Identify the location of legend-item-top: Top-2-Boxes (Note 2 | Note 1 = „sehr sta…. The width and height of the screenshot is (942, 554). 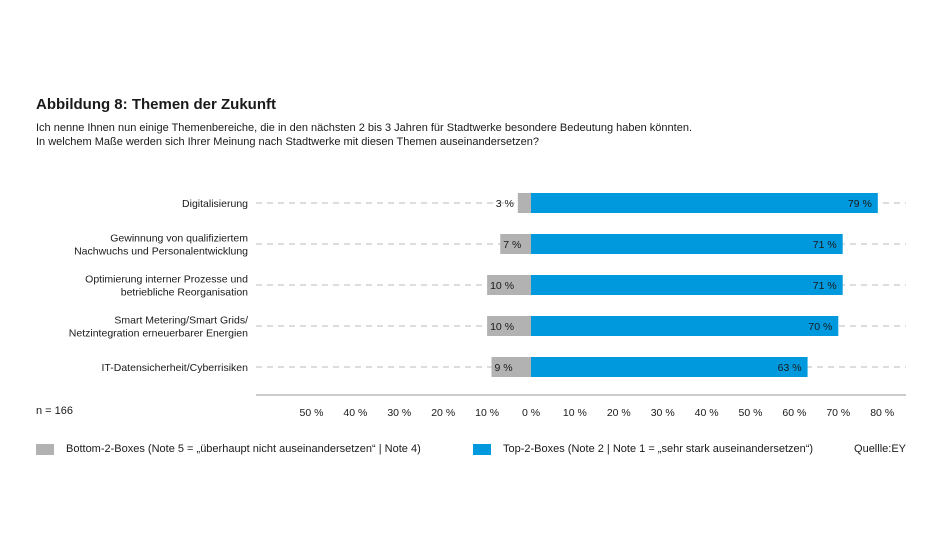
(643, 449).